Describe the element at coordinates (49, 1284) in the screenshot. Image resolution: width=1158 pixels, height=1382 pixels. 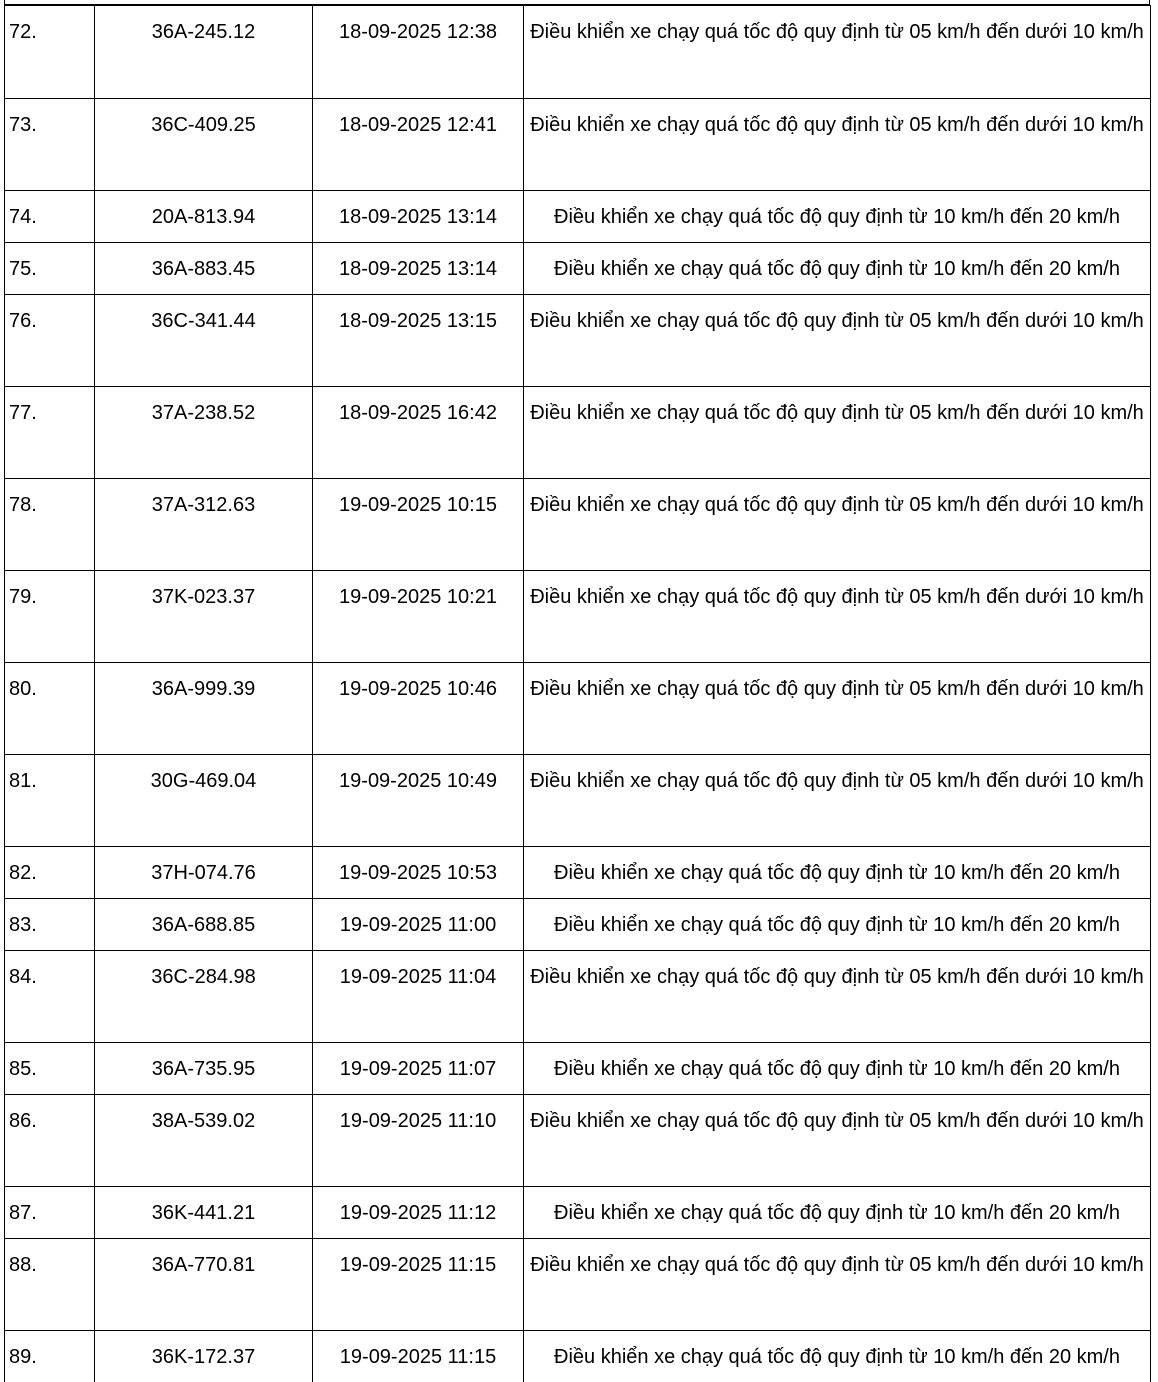
I see `row-index-cell: 88.` at that location.